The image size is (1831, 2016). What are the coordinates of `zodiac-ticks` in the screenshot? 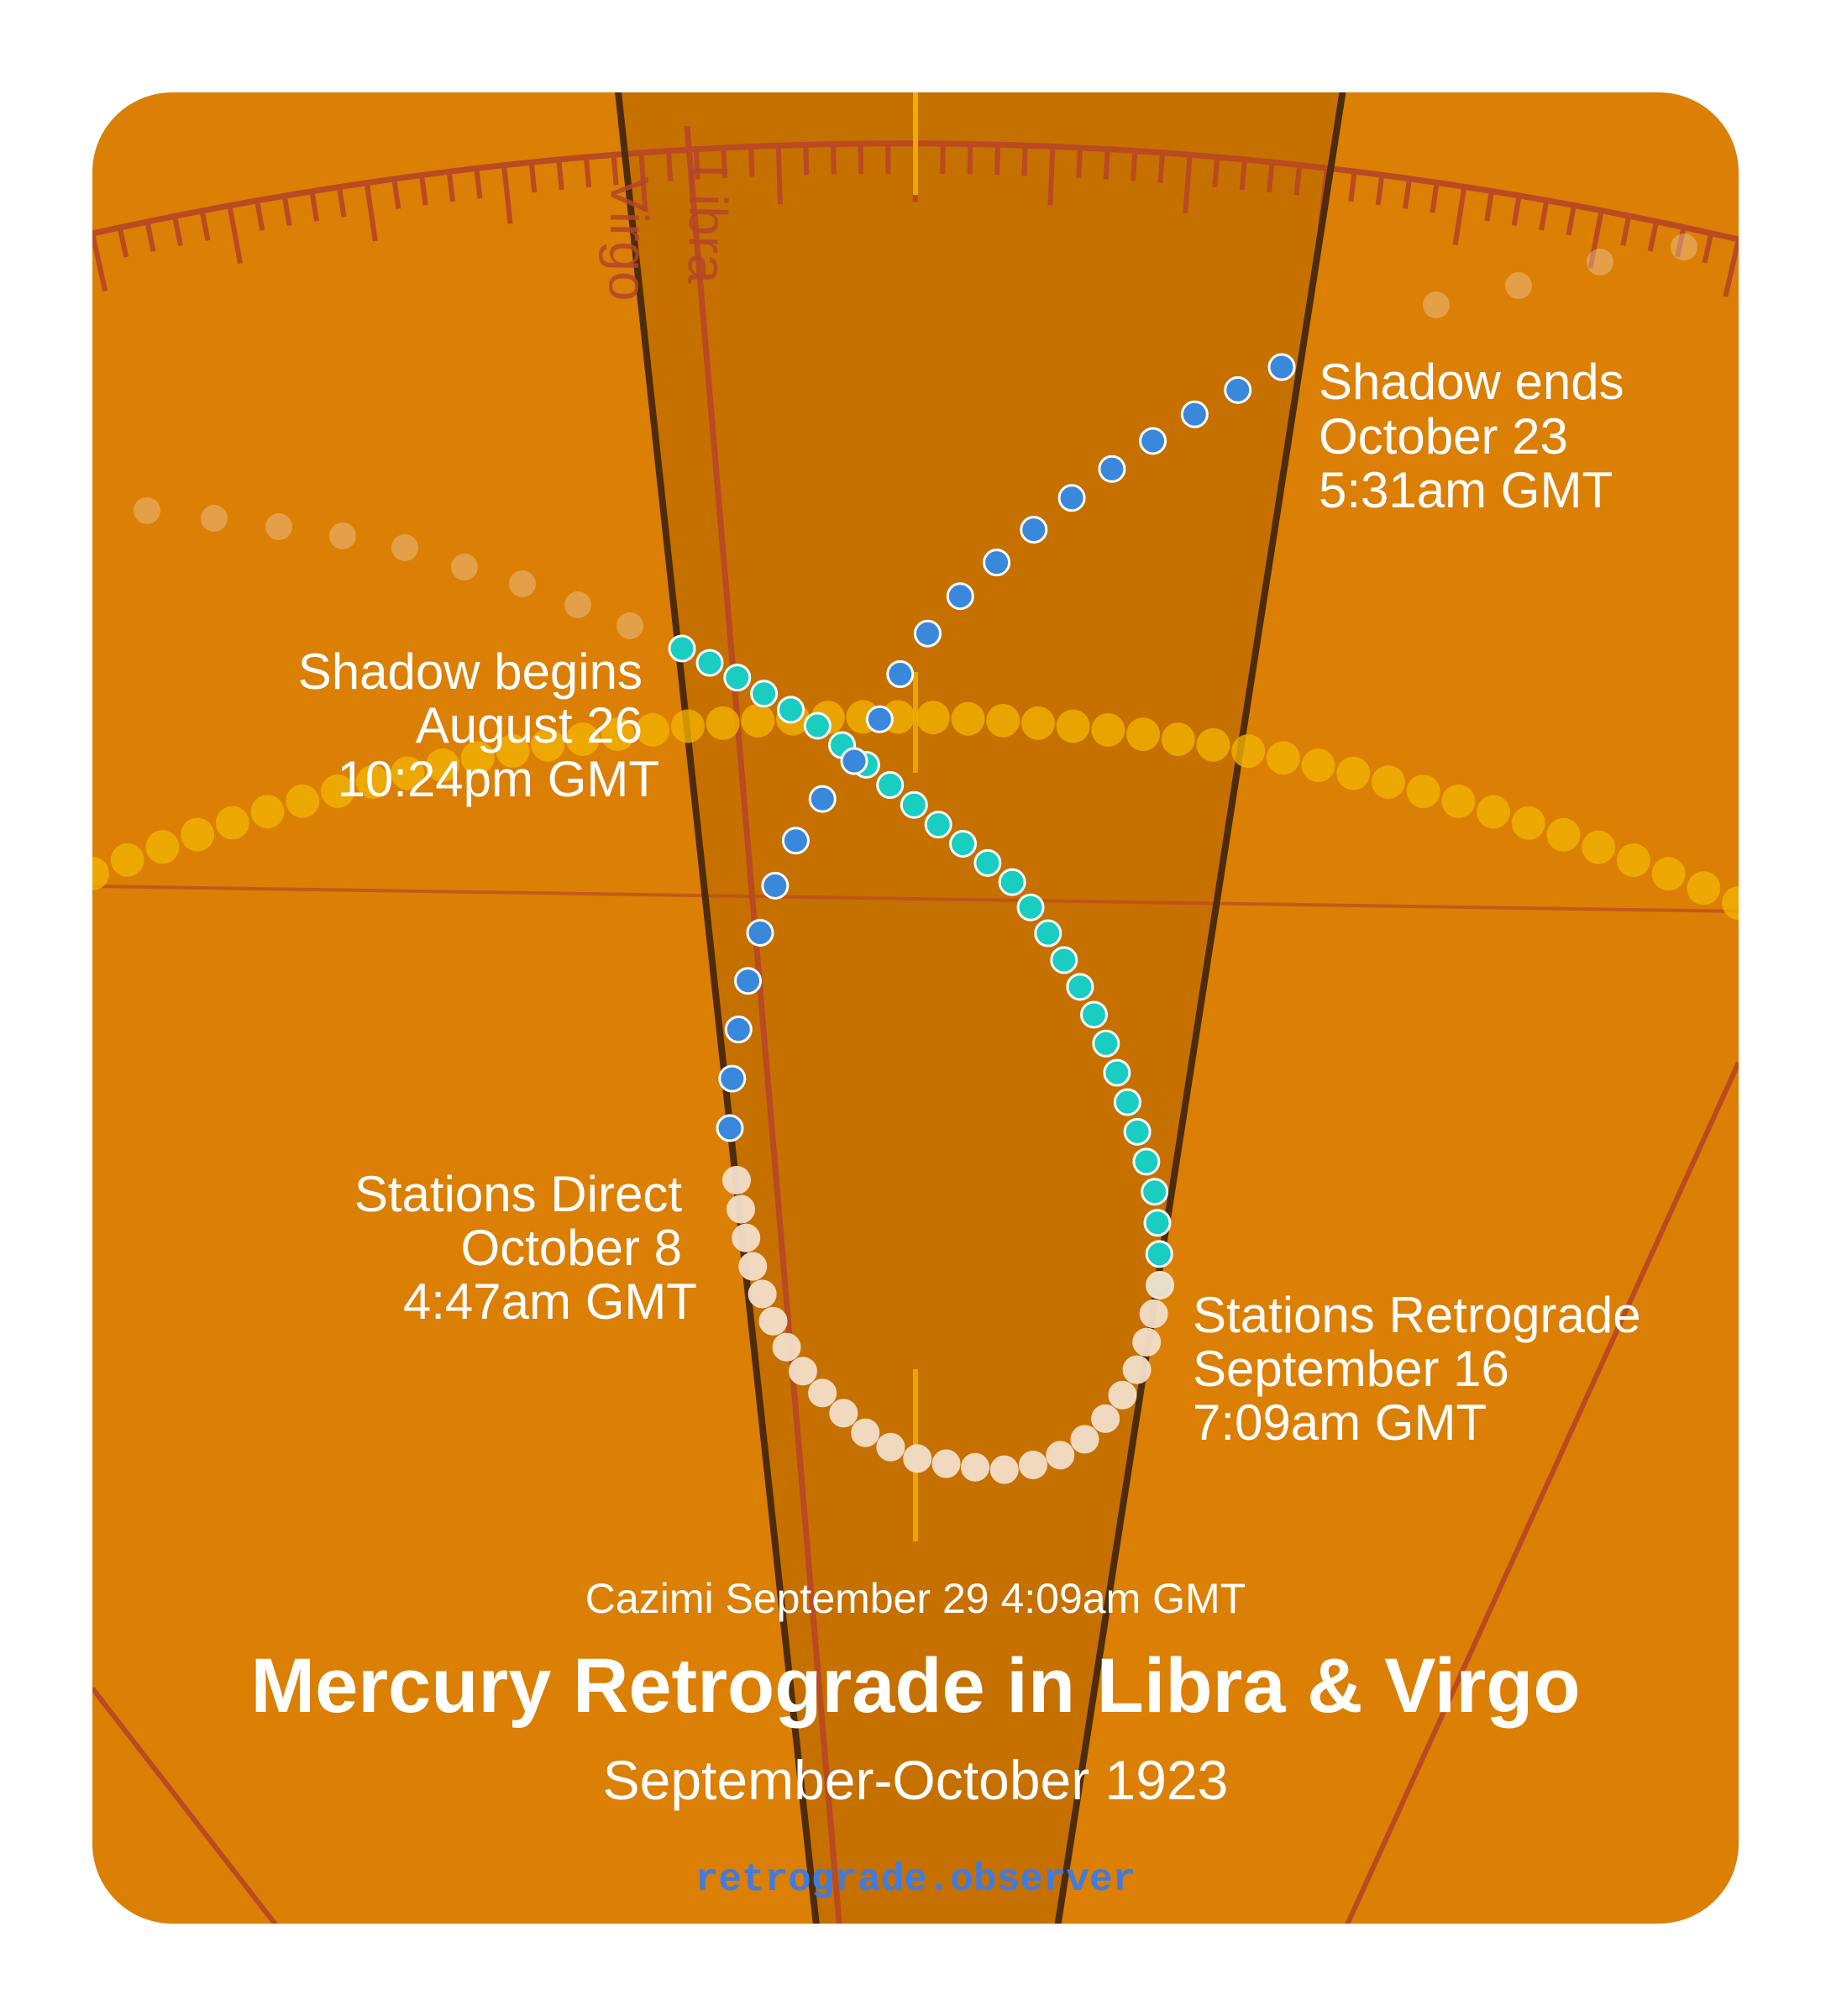 It's located at (915, 220).